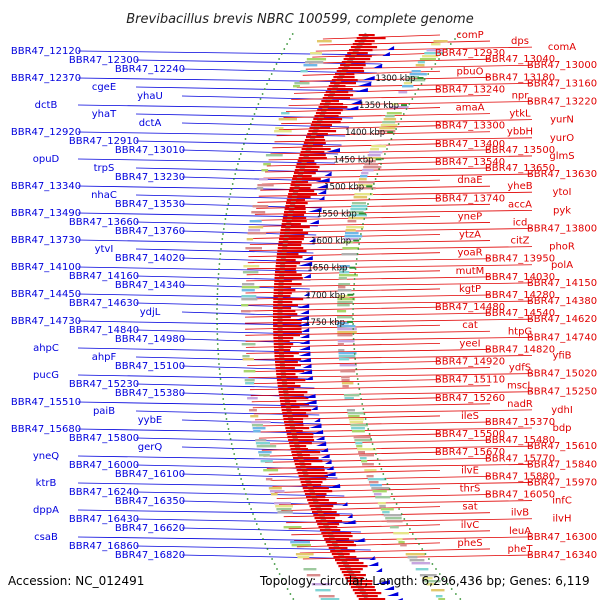 The width and height of the screenshot is (600, 600). Describe the element at coordinates (520, 204) in the screenshot. I see `right-gene-label: accA` at that location.